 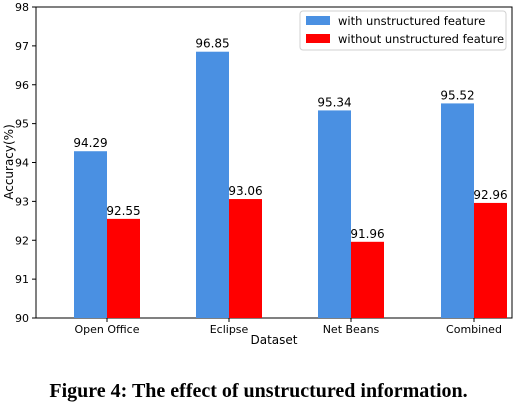 I want to click on x-tick-label: Eclipse, so click(x=229, y=329).